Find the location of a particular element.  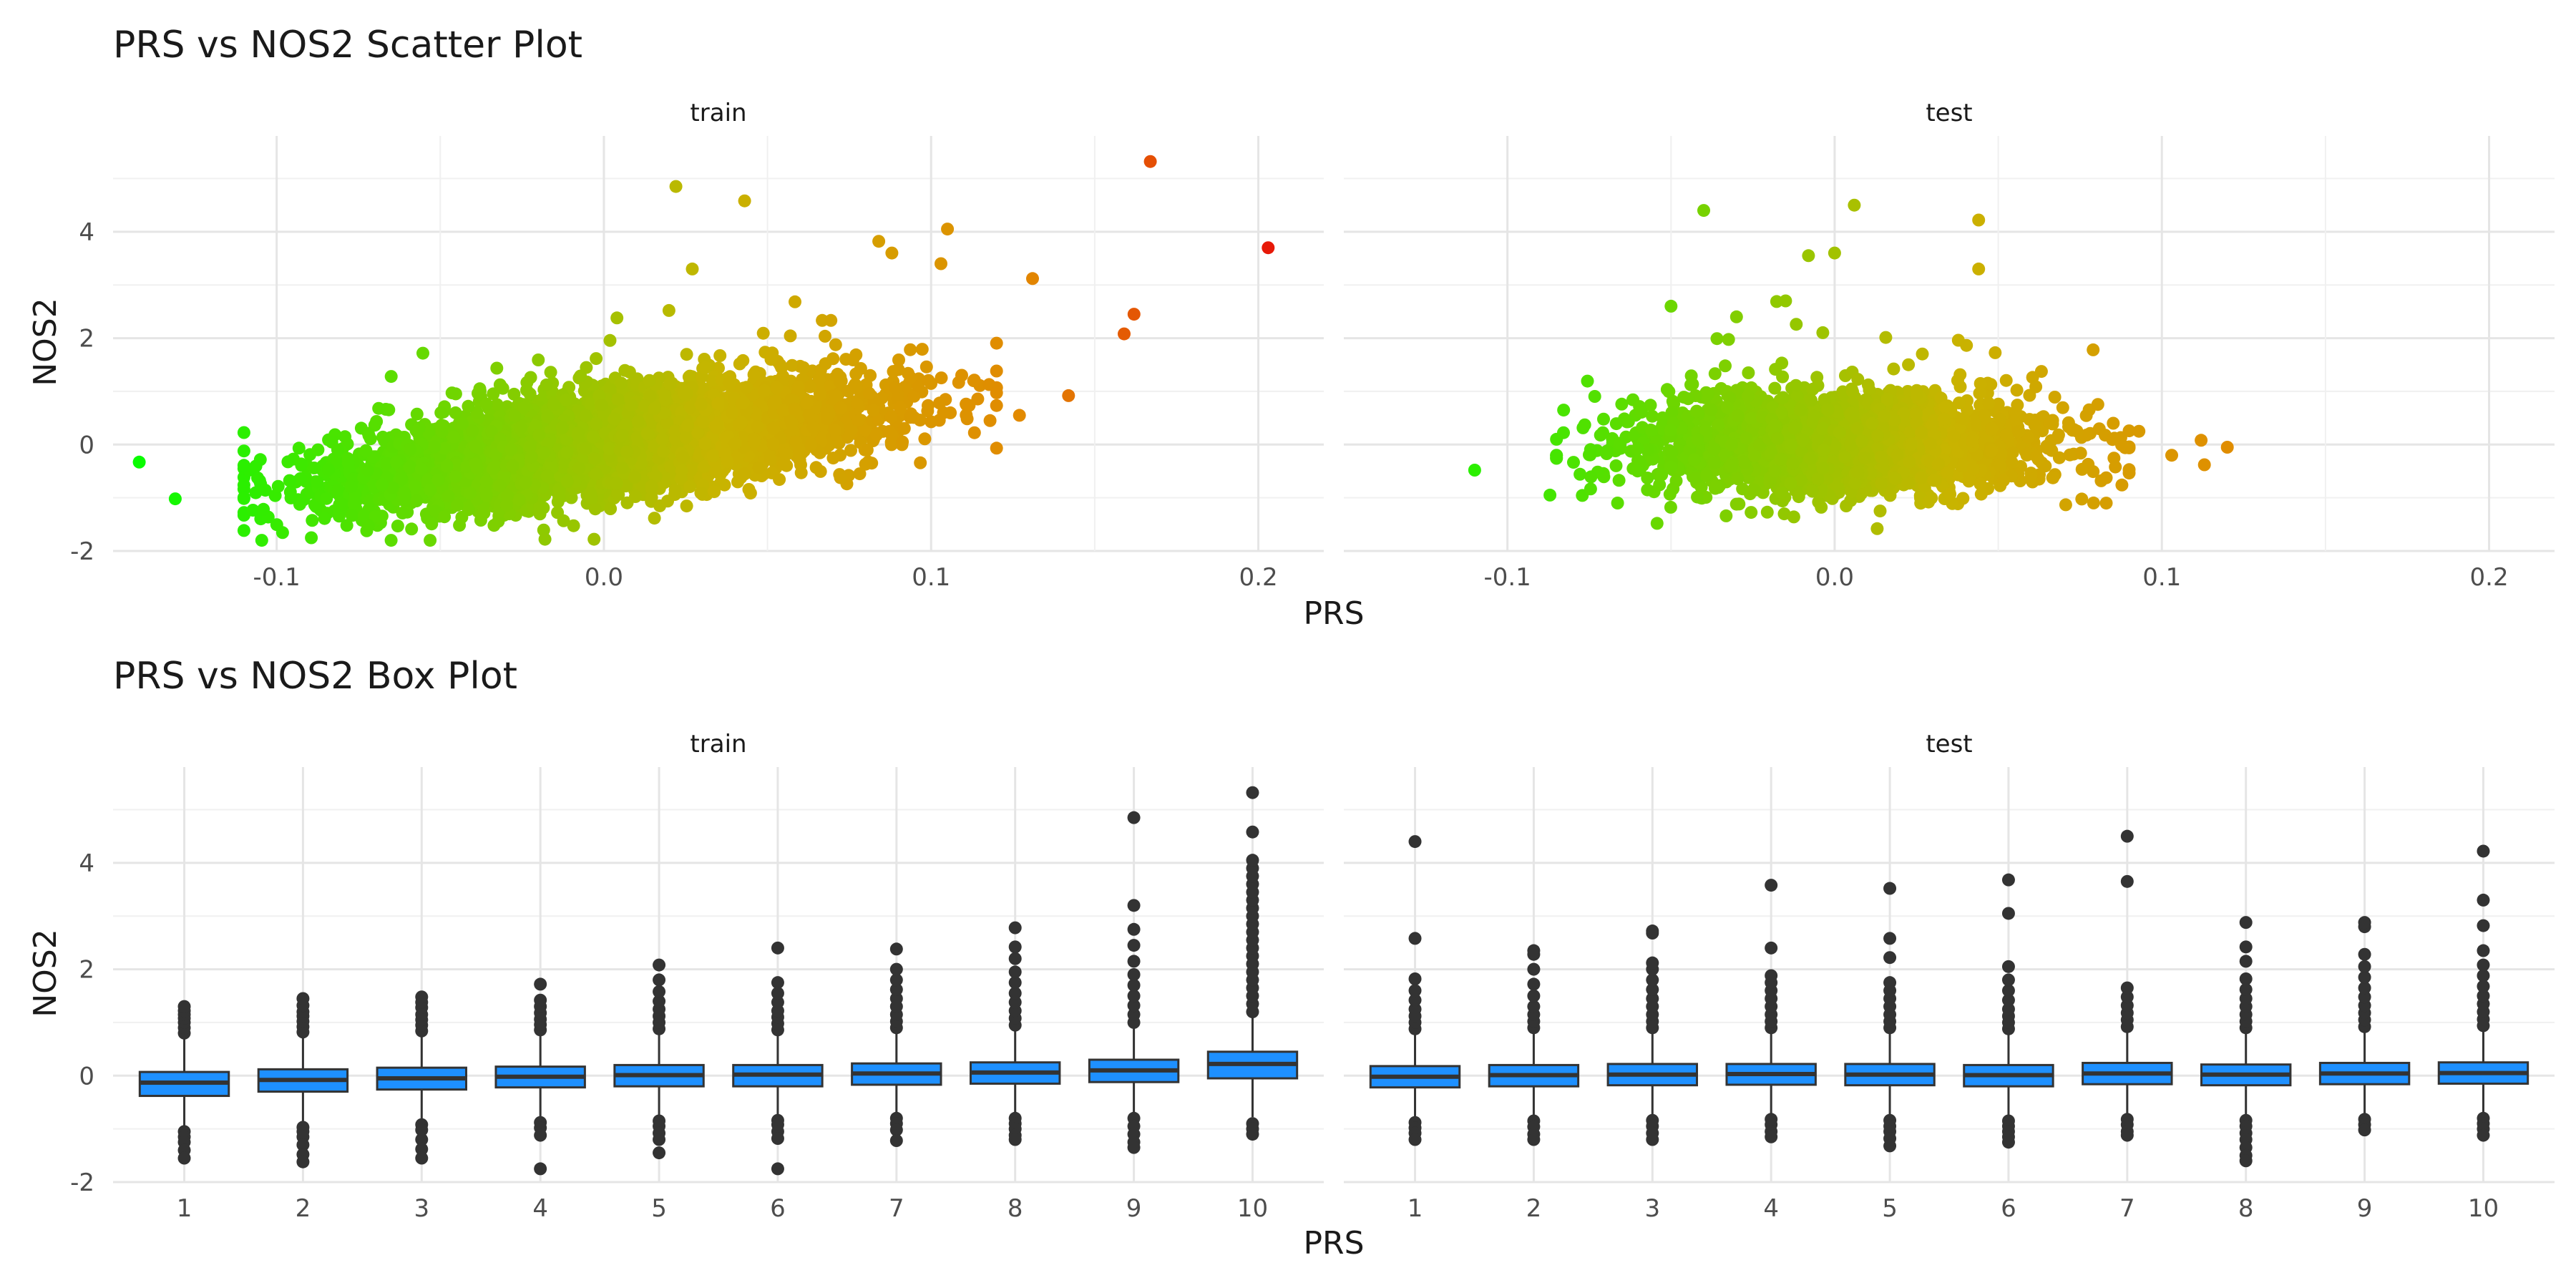

facet-label: train is located at coordinates (718, 113).